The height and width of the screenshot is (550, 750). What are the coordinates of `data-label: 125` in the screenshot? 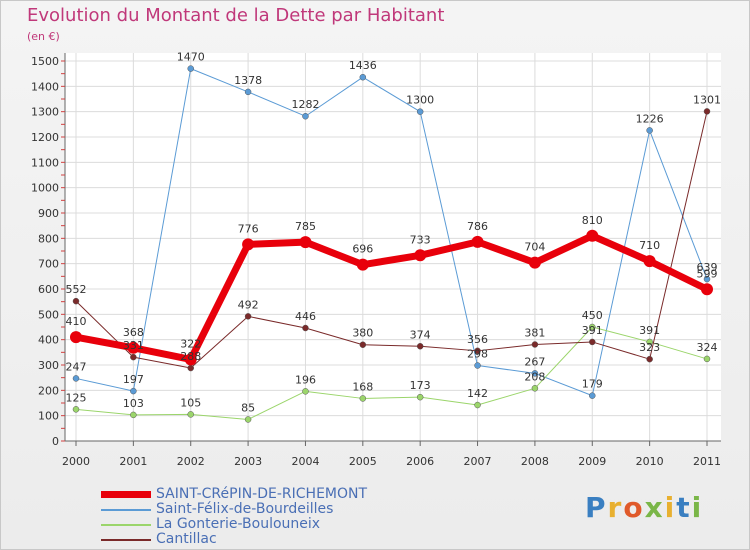 It's located at (76, 397).